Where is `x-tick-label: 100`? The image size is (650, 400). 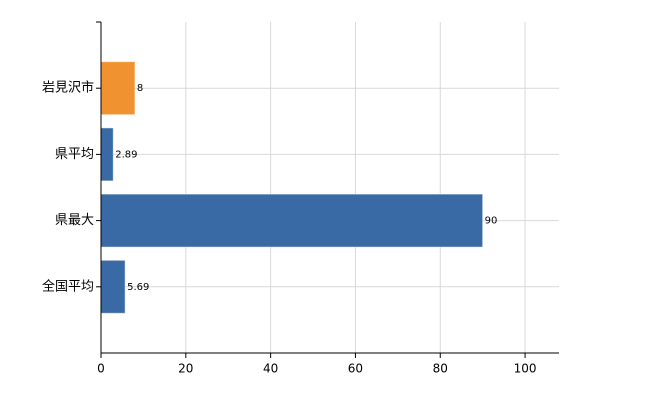 x-tick-label: 100 is located at coordinates (525, 369).